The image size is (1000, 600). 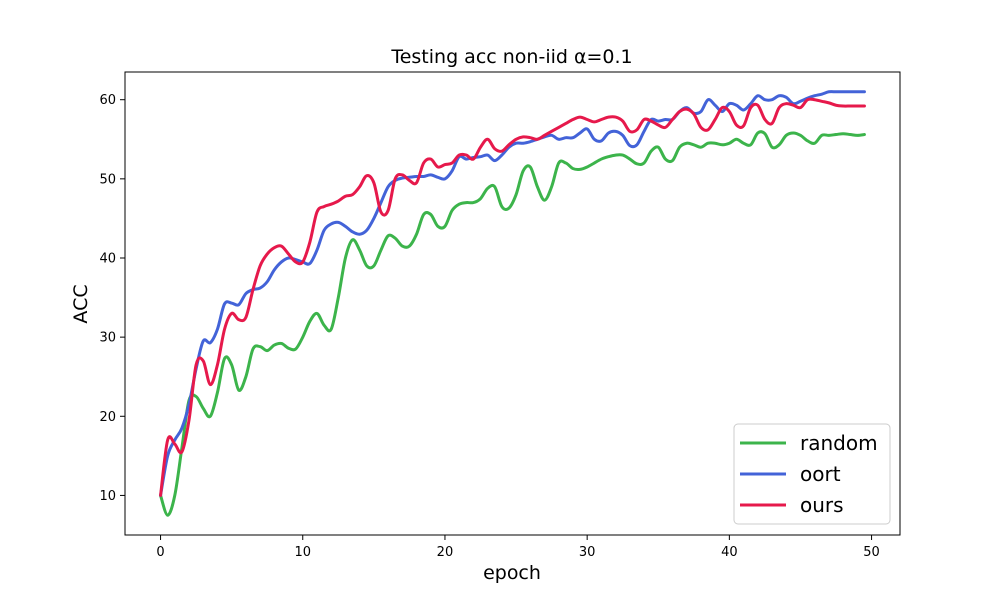 What do you see at coordinates (511, 57) in the screenshot?
I see `chart-title: Testing acc non-iid α=0.1` at bounding box center [511, 57].